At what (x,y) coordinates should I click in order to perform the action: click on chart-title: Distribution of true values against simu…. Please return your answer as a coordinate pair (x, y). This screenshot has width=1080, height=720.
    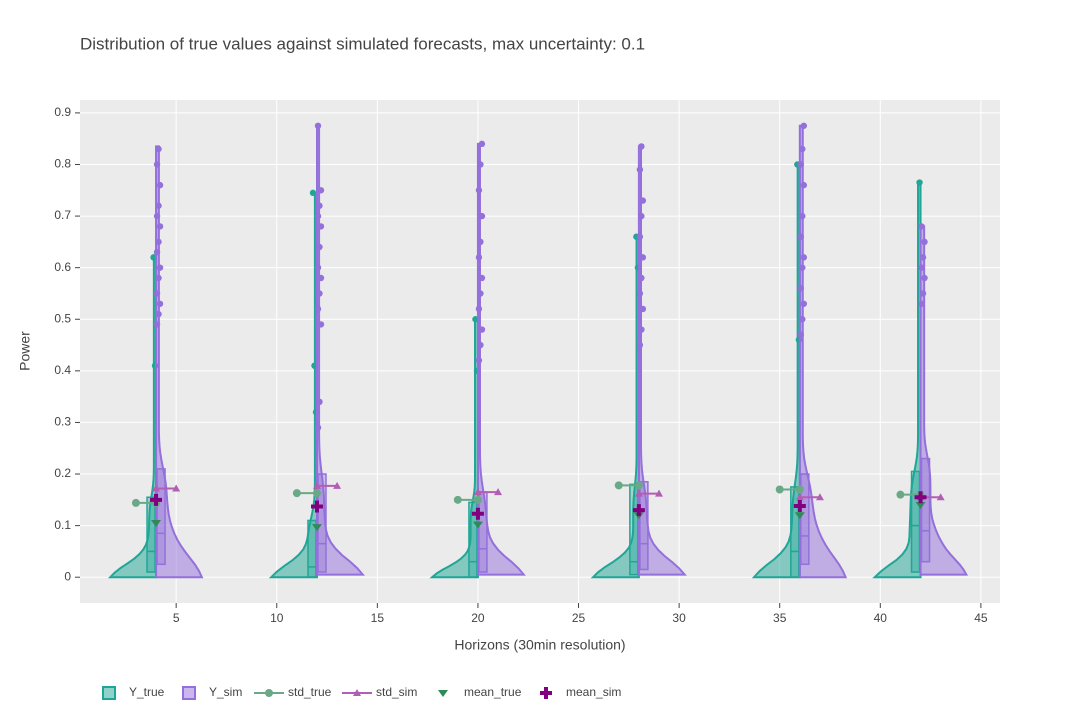
    Looking at the image, I should click on (362, 43).